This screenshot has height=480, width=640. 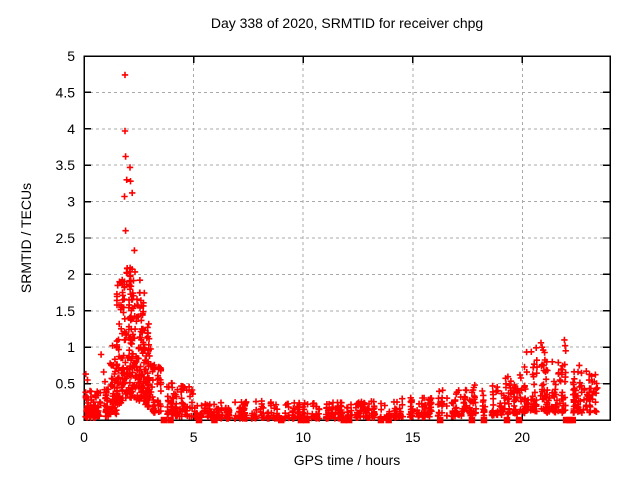 What do you see at coordinates (66, 92) in the screenshot?
I see `svg-text: 4.5` at bounding box center [66, 92].